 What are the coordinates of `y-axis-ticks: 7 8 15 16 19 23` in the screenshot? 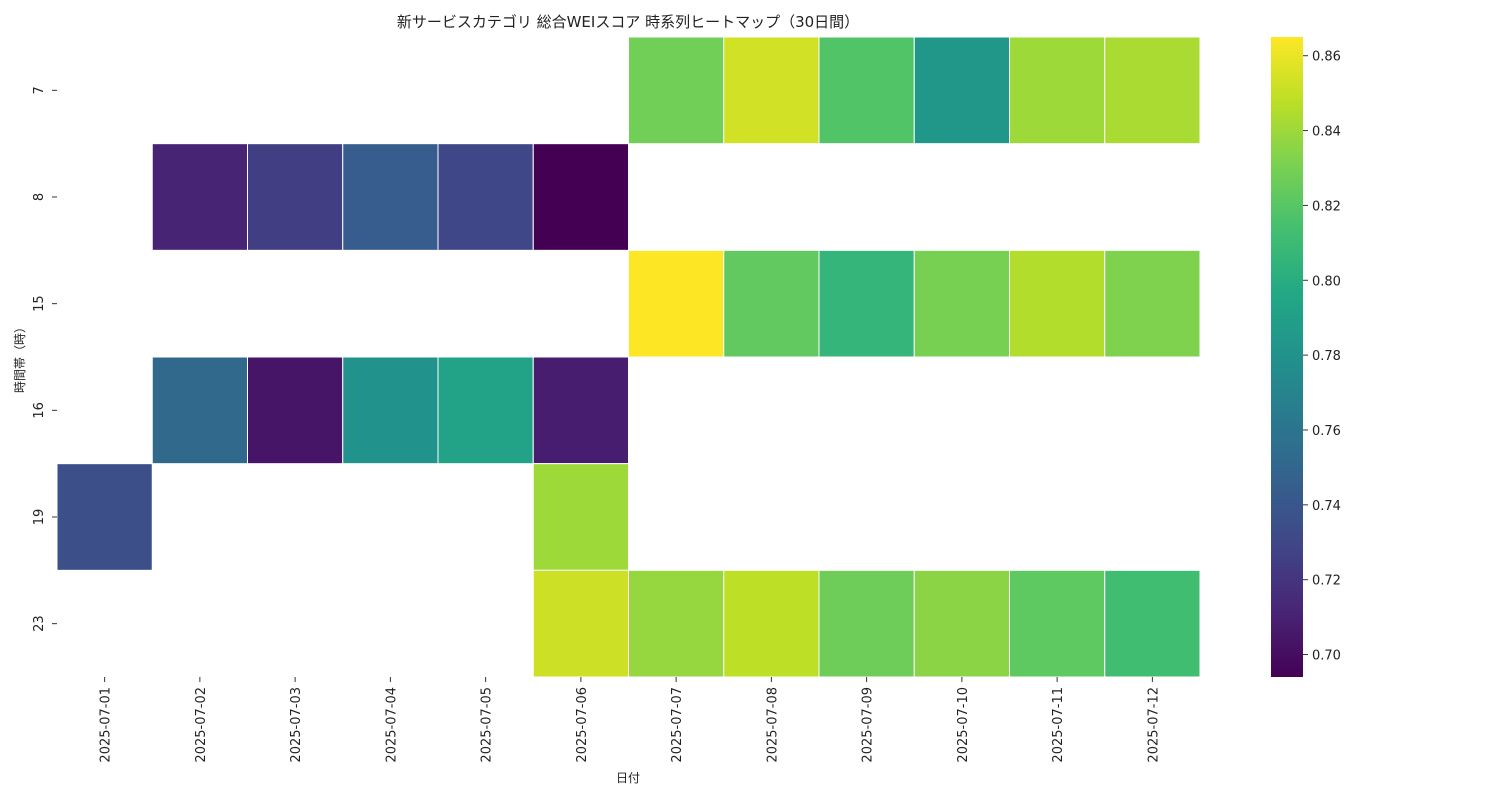 It's located at (44, 359).